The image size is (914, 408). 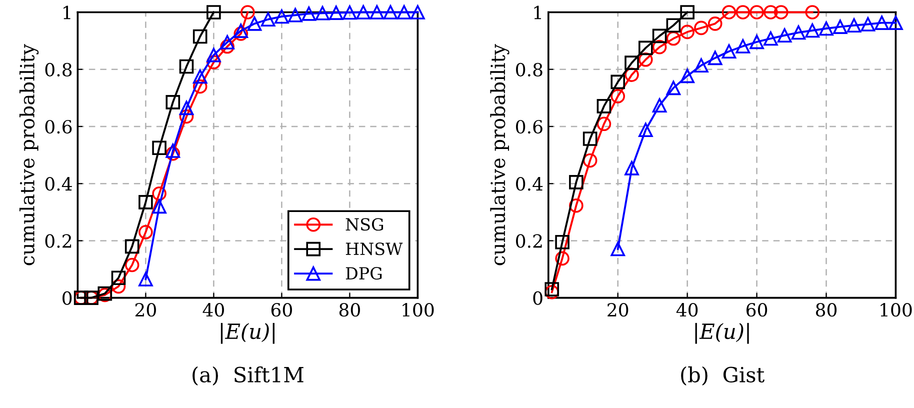 I want to click on y-tick-label: 0.4, so click(x=58, y=184).